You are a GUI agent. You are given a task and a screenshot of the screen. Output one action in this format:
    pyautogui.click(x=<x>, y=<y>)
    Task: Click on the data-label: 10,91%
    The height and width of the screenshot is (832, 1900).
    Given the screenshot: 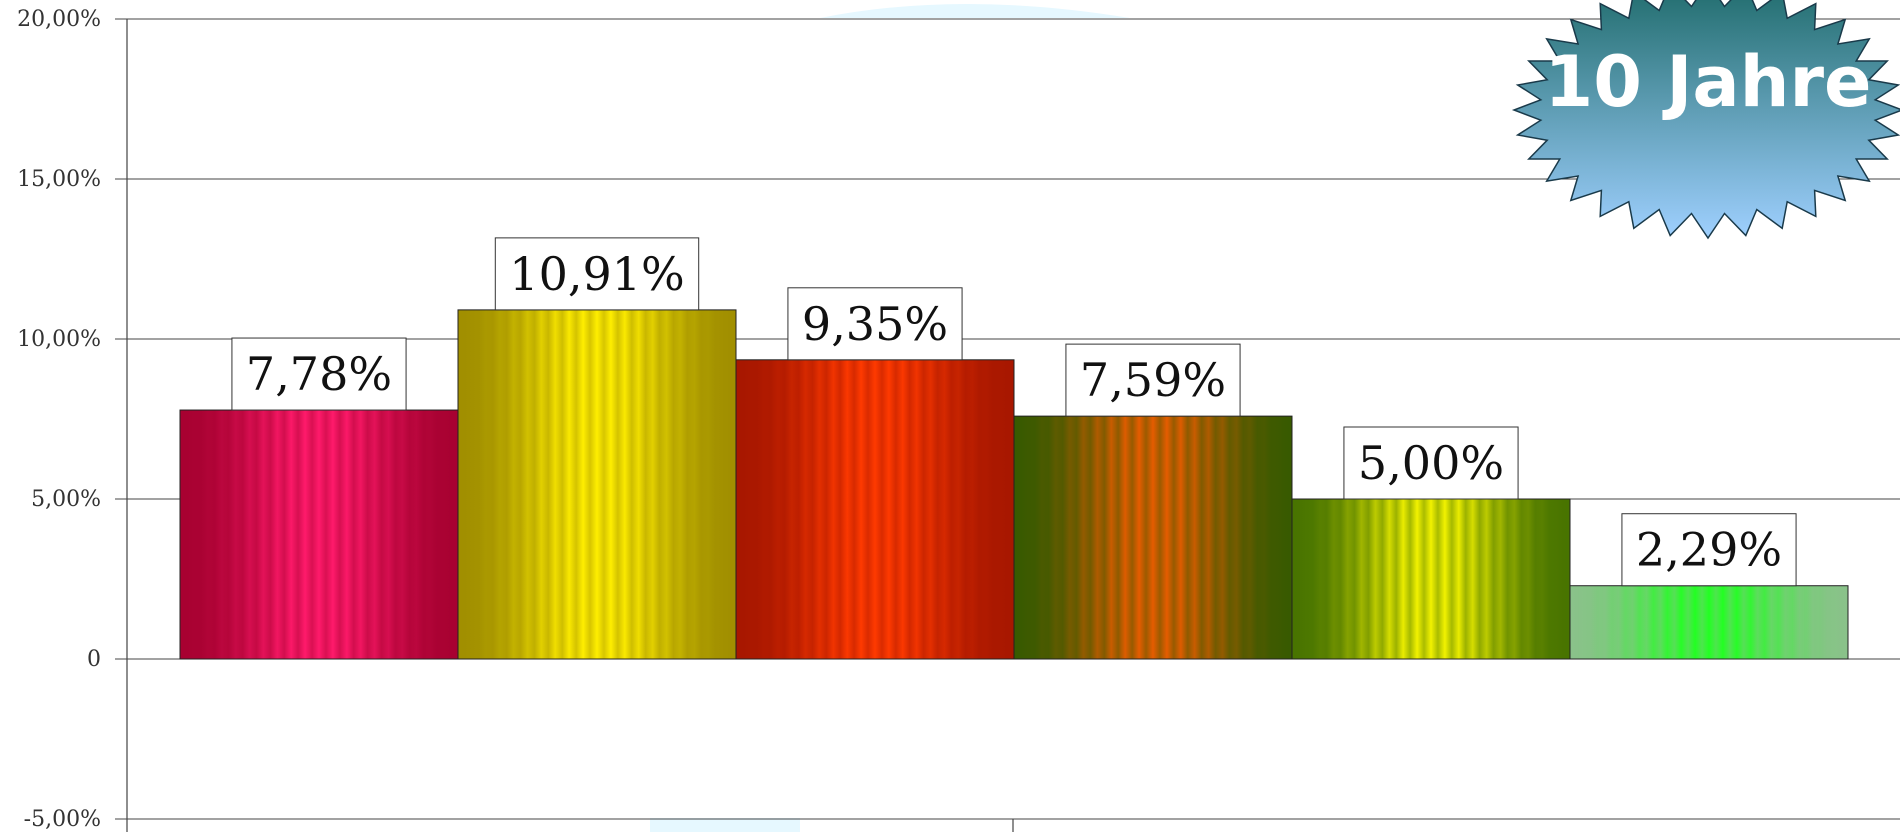 What is the action you would take?
    pyautogui.click(x=596, y=274)
    